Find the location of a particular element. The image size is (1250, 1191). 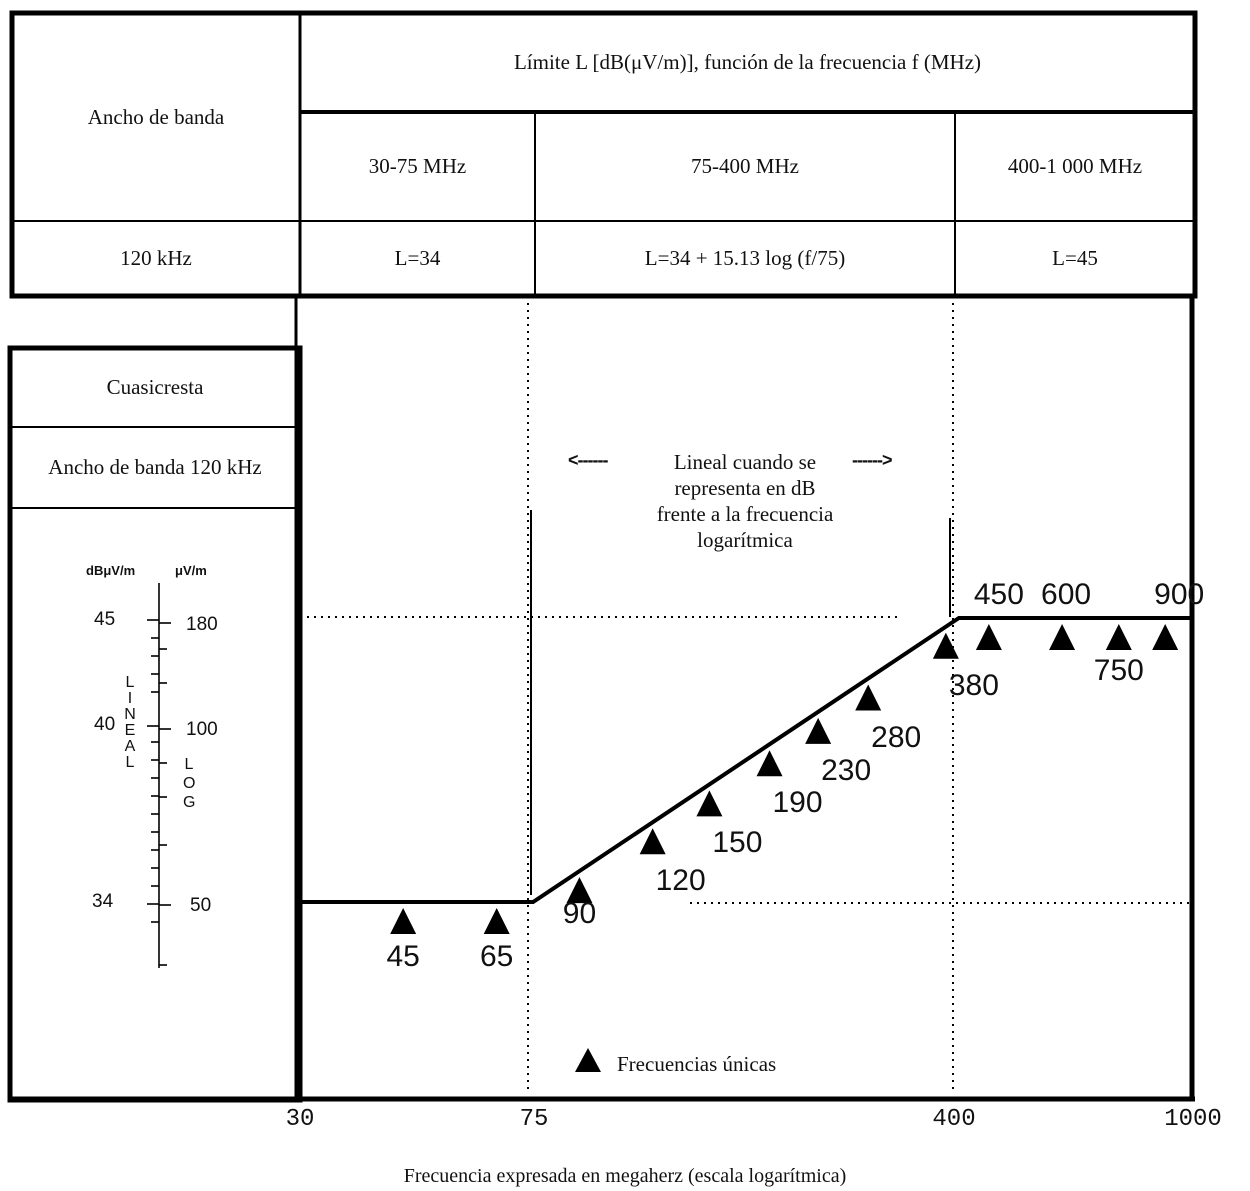

frequency-label-450: 450 is located at coordinates (998, 594).